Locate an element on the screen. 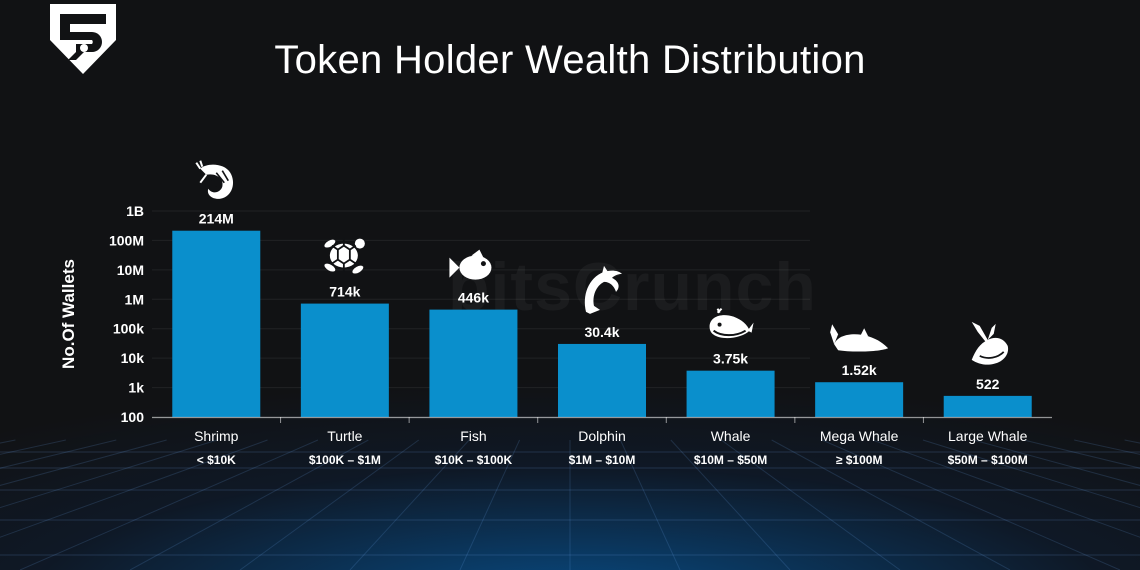 Image resolution: width=1140 pixels, height=570 pixels. x-category-label: Shrimp is located at coordinates (216, 436).